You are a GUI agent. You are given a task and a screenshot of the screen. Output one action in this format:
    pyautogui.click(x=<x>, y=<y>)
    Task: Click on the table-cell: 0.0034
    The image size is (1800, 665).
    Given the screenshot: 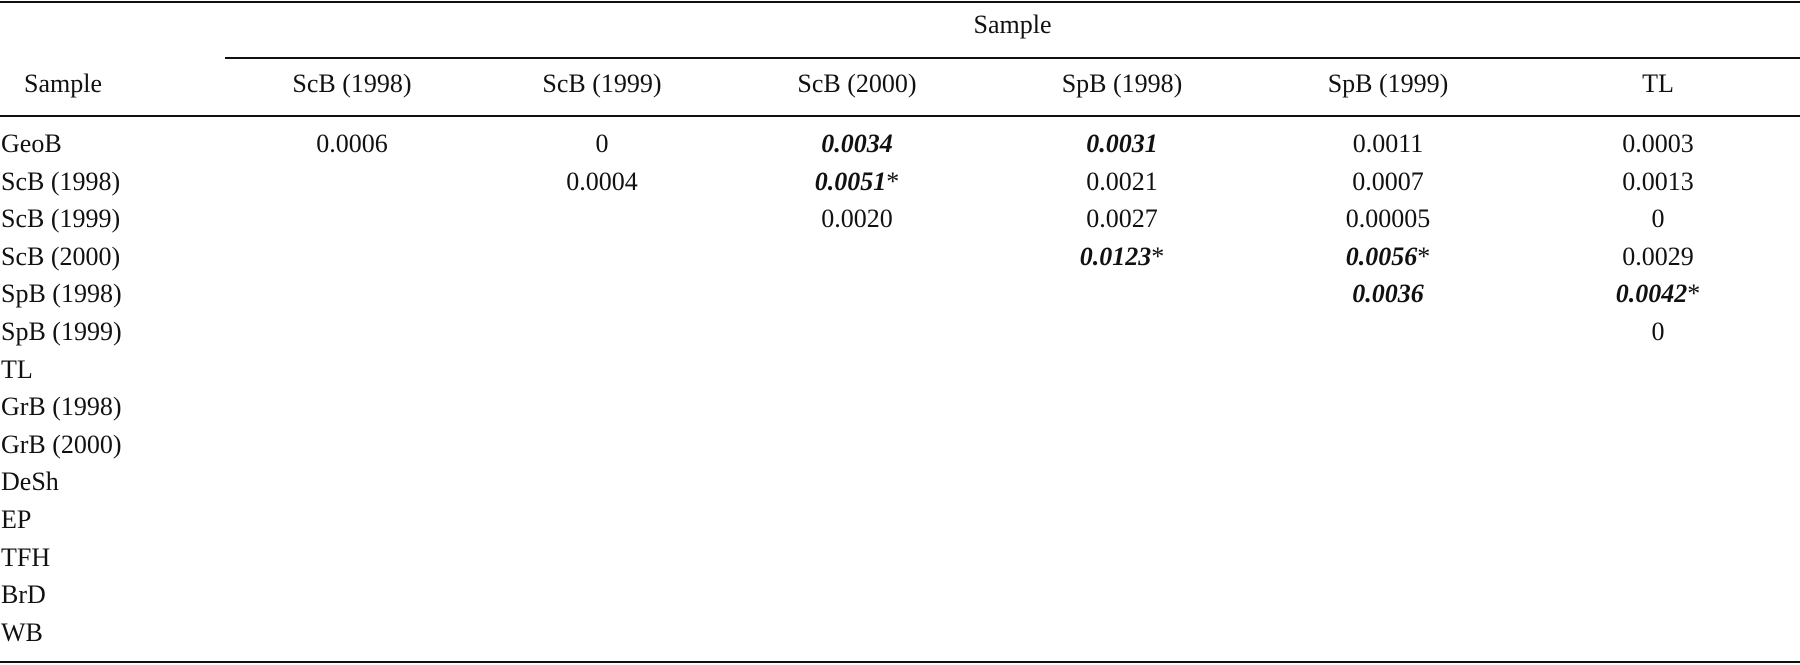 What is the action you would take?
    pyautogui.click(x=857, y=144)
    